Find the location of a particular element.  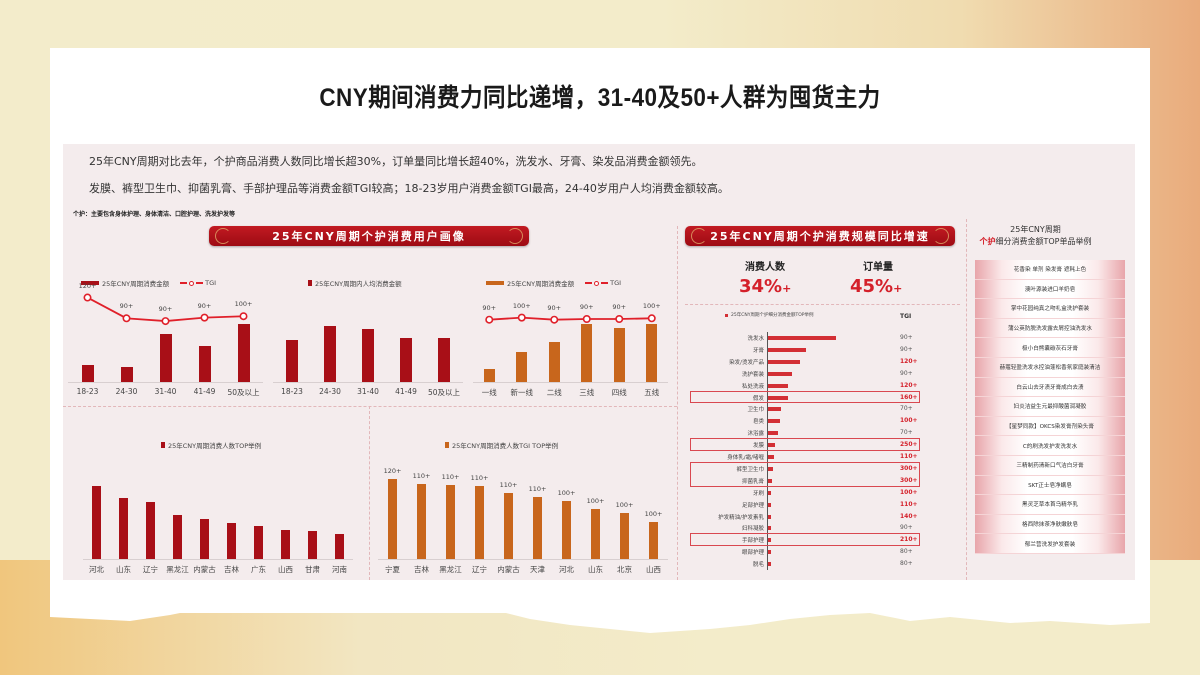

x-tick-label: 内蒙古 is located at coordinates (204, 569).